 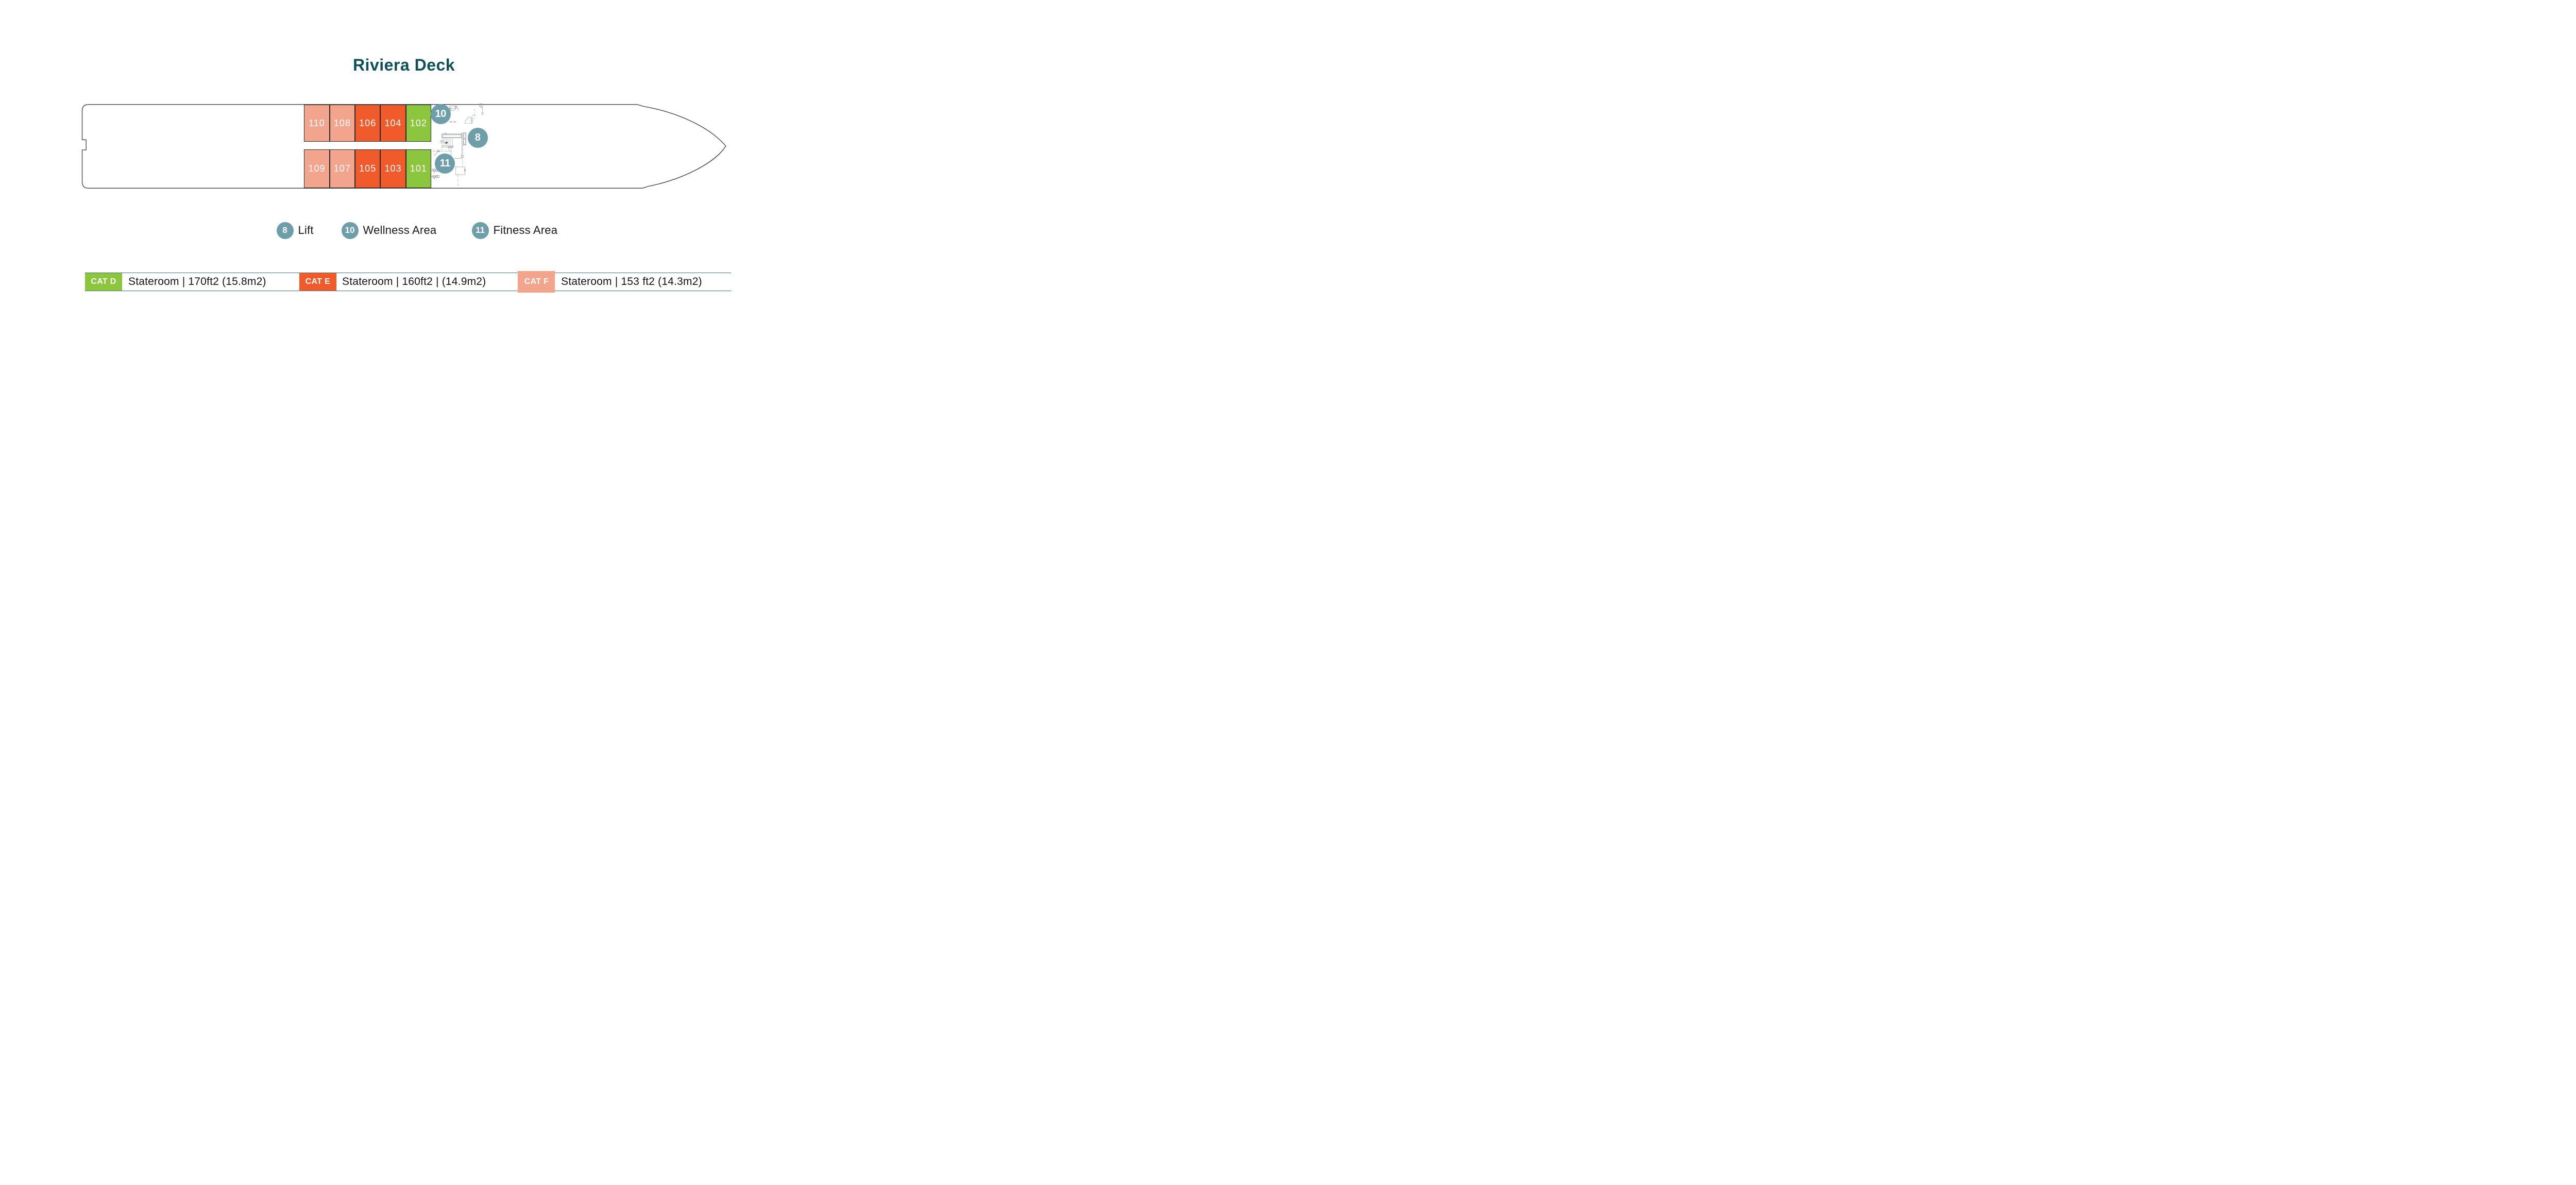 What do you see at coordinates (445, 164) in the screenshot?
I see `deck-marker-11: 11` at bounding box center [445, 164].